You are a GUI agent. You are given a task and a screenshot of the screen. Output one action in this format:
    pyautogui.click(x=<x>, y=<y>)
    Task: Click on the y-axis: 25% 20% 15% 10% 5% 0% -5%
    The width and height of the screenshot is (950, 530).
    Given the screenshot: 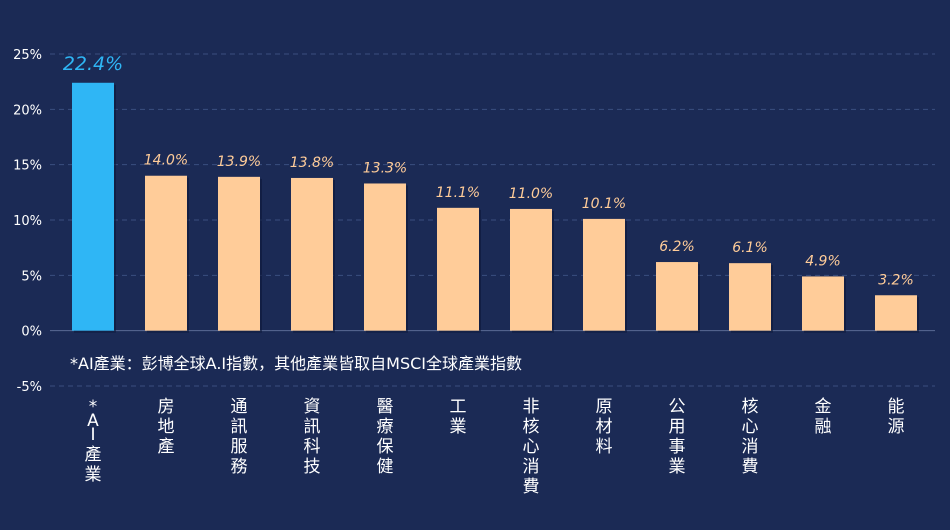 What is the action you would take?
    pyautogui.click(x=27, y=221)
    